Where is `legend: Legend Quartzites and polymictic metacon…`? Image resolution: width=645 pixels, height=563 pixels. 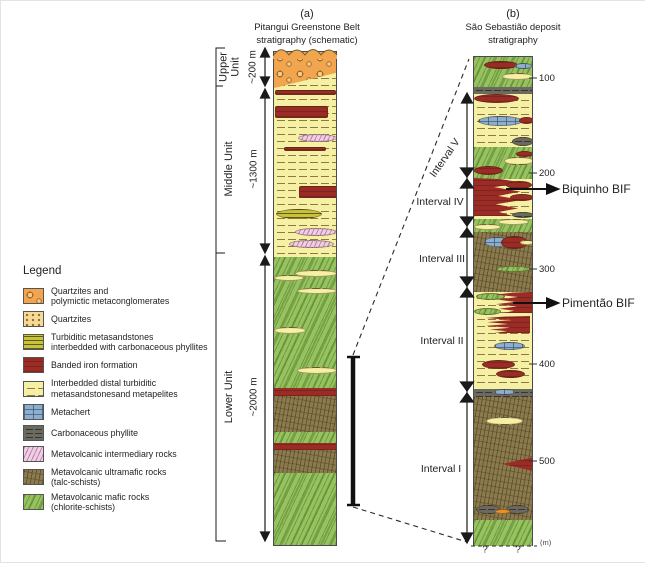 legend: Legend Quartzites and polymictic metacon… is located at coordinates (121, 388).